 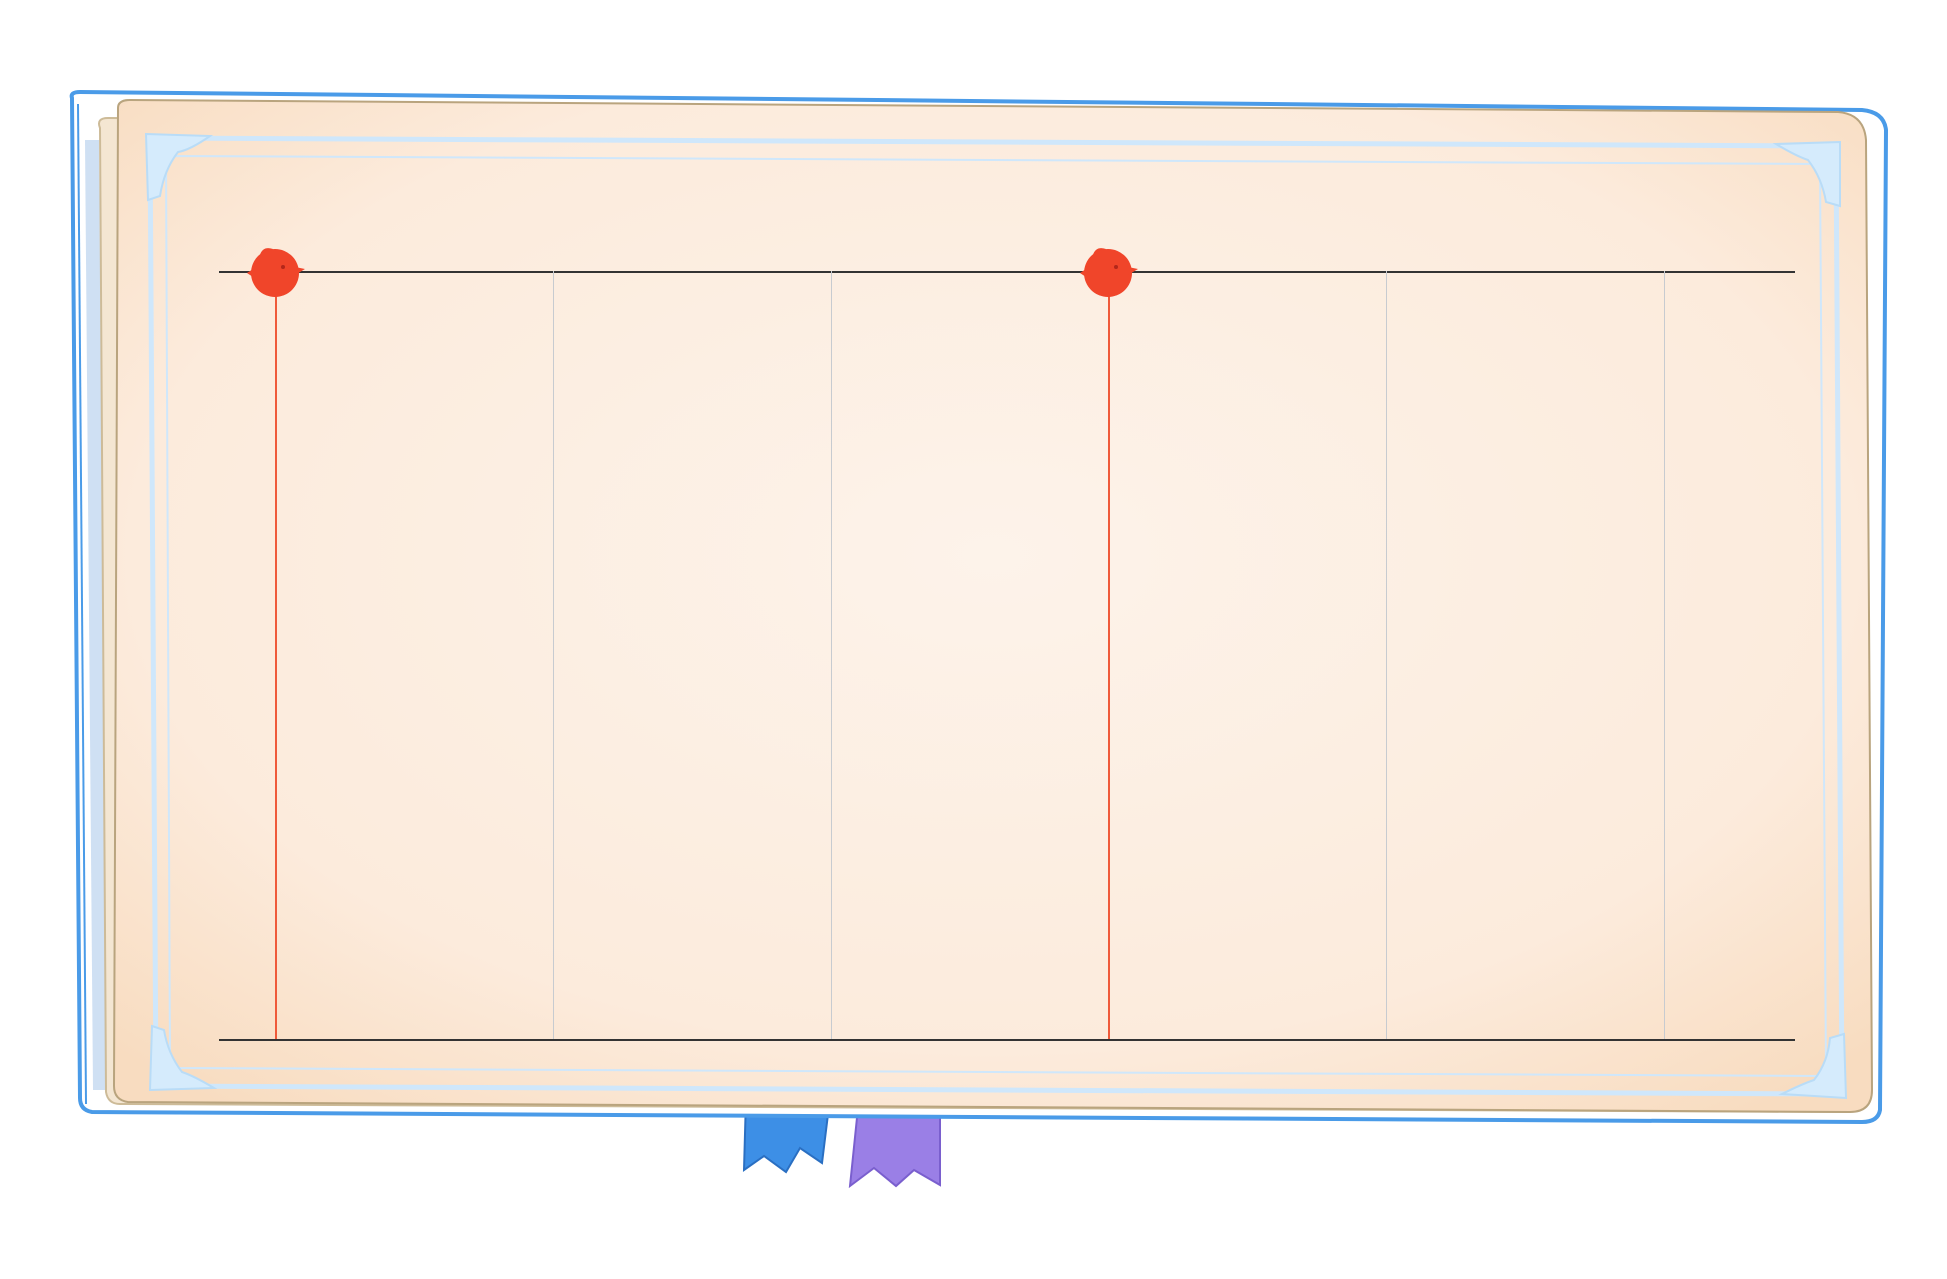 What do you see at coordinates (1664, 655) in the screenshot?
I see `timeline-column-6-line` at bounding box center [1664, 655].